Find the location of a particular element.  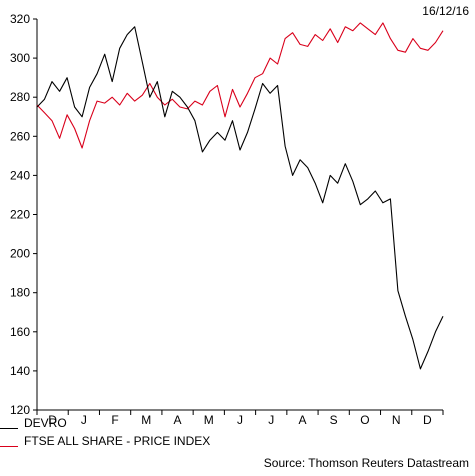

legend-label-ftse: FTSE ALL SHARE - PRICE INDEX is located at coordinates (117, 441).